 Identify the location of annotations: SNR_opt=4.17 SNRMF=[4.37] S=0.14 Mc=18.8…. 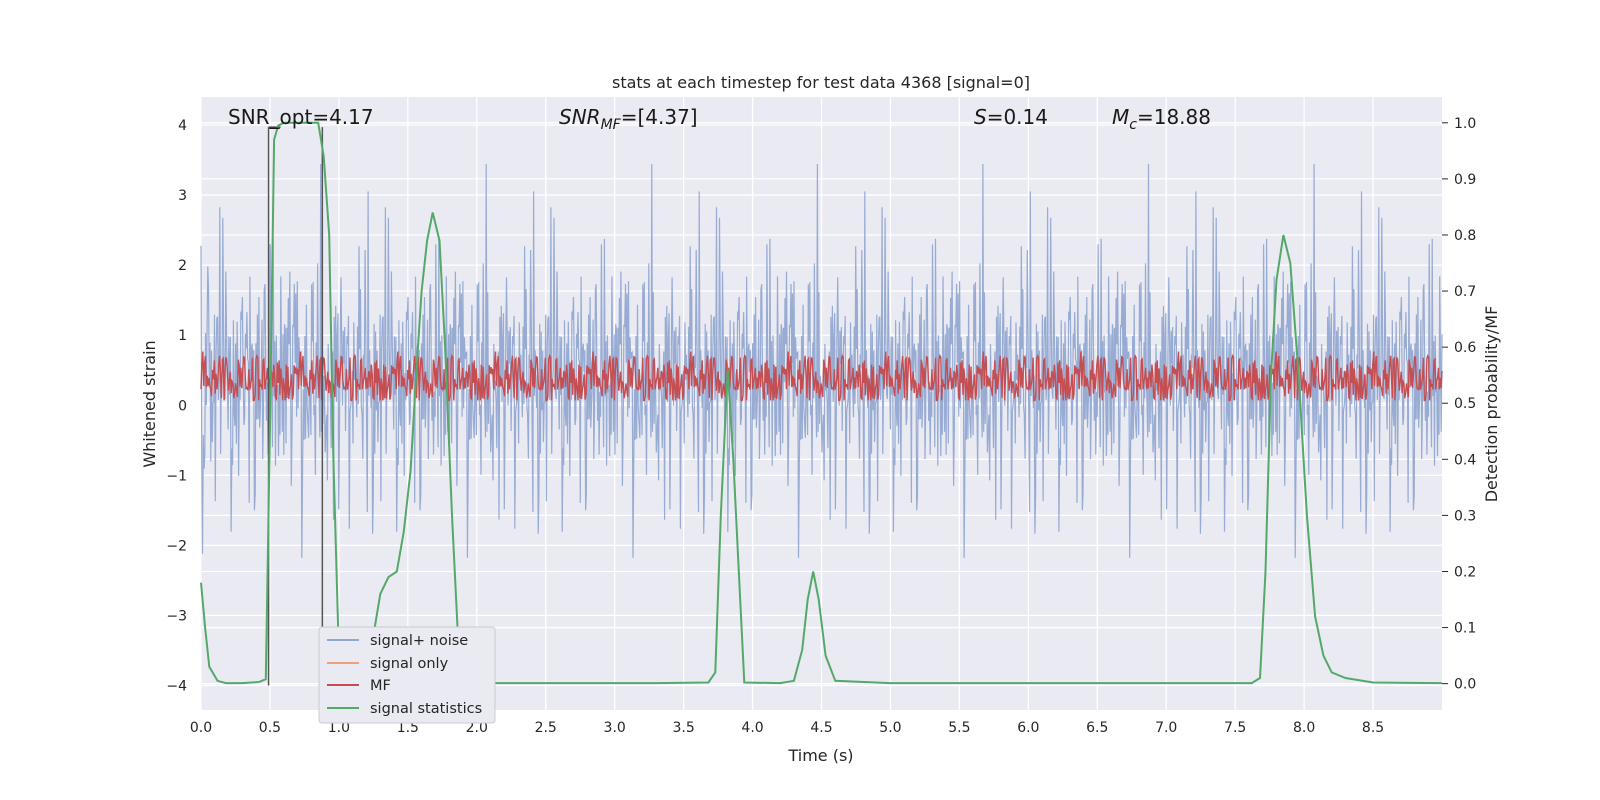
(719, 119).